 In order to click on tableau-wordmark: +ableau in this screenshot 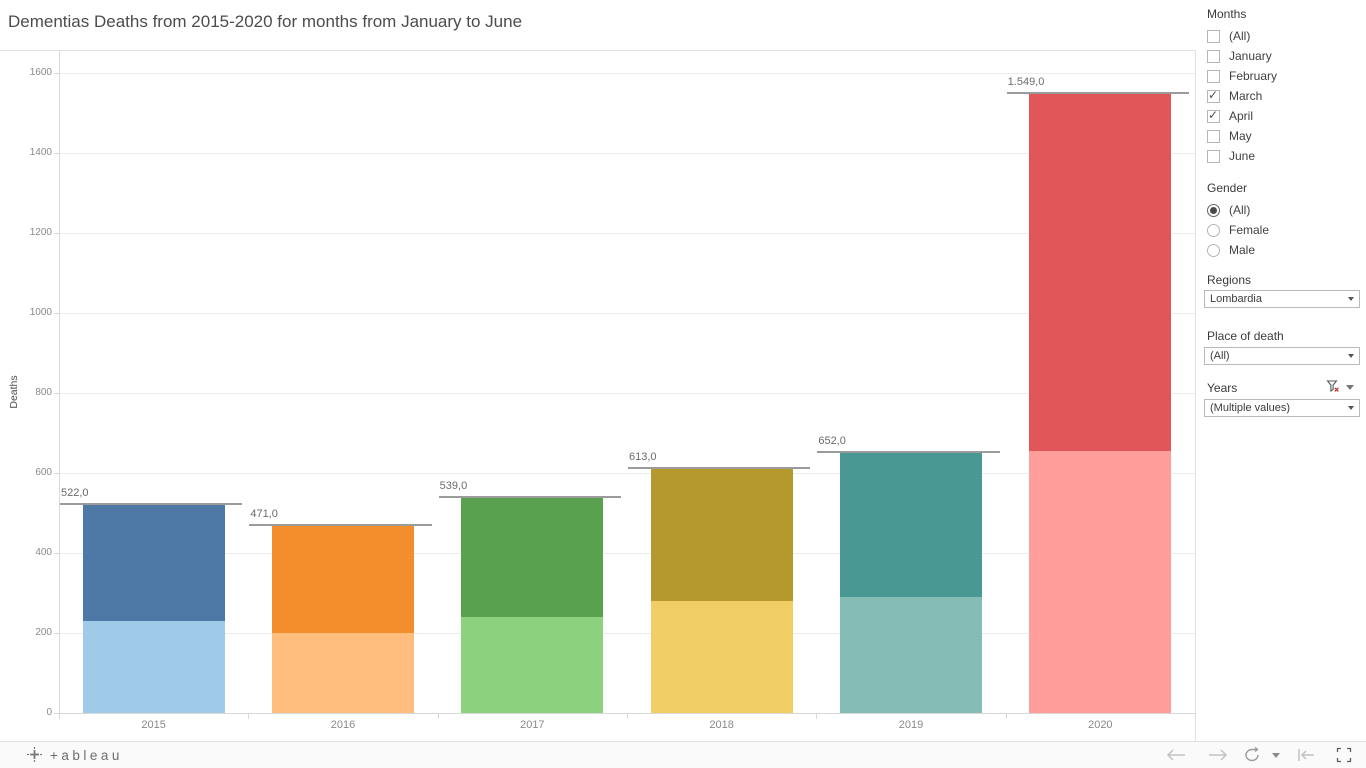, I will do `click(86, 755)`.